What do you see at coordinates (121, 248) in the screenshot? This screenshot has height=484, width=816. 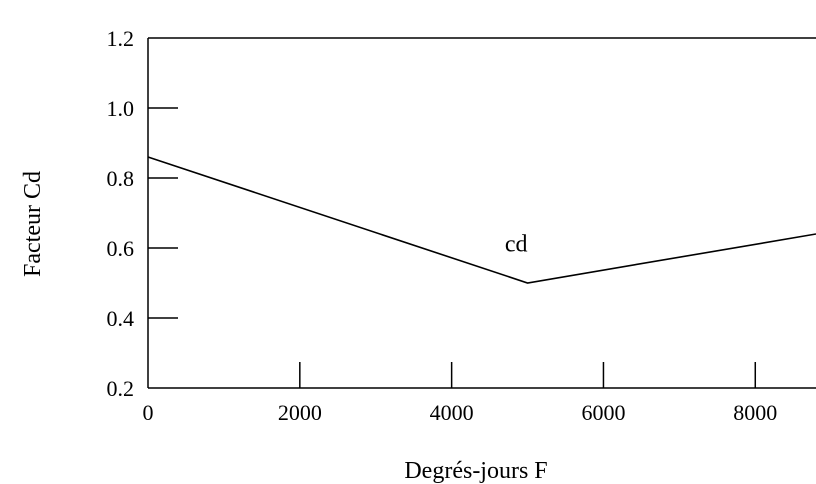 I see `y-tick-label: 0.6` at bounding box center [121, 248].